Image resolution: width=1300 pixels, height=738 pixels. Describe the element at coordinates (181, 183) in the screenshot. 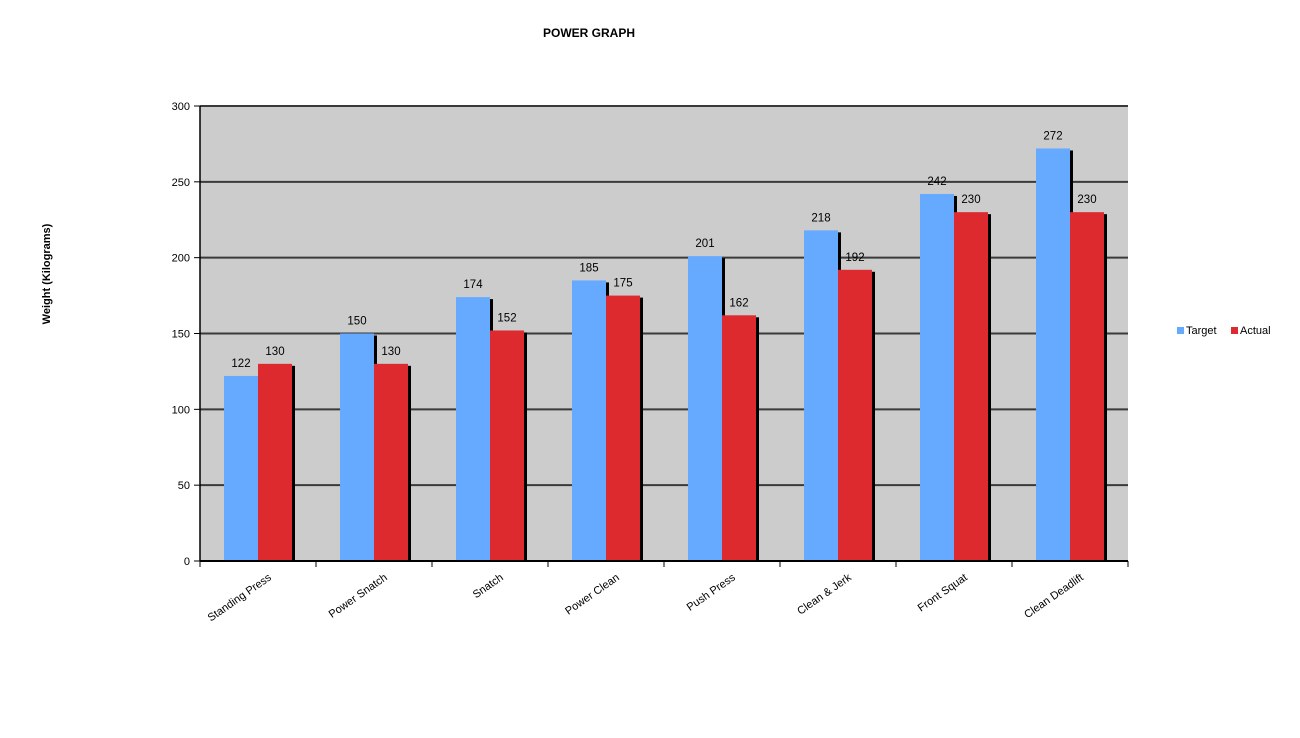

I see `y-tick-label: 250` at that location.